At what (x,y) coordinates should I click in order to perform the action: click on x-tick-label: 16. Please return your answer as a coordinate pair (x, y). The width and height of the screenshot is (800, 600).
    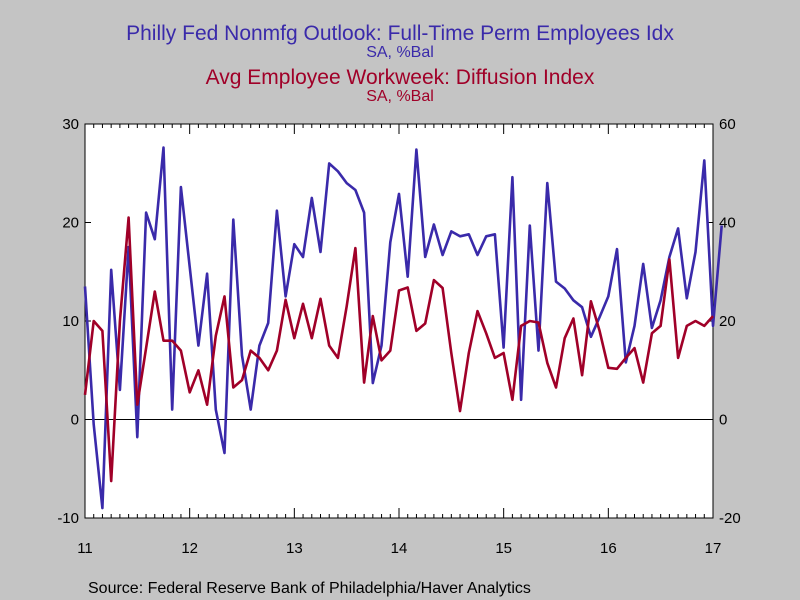
    Looking at the image, I should click on (608, 548).